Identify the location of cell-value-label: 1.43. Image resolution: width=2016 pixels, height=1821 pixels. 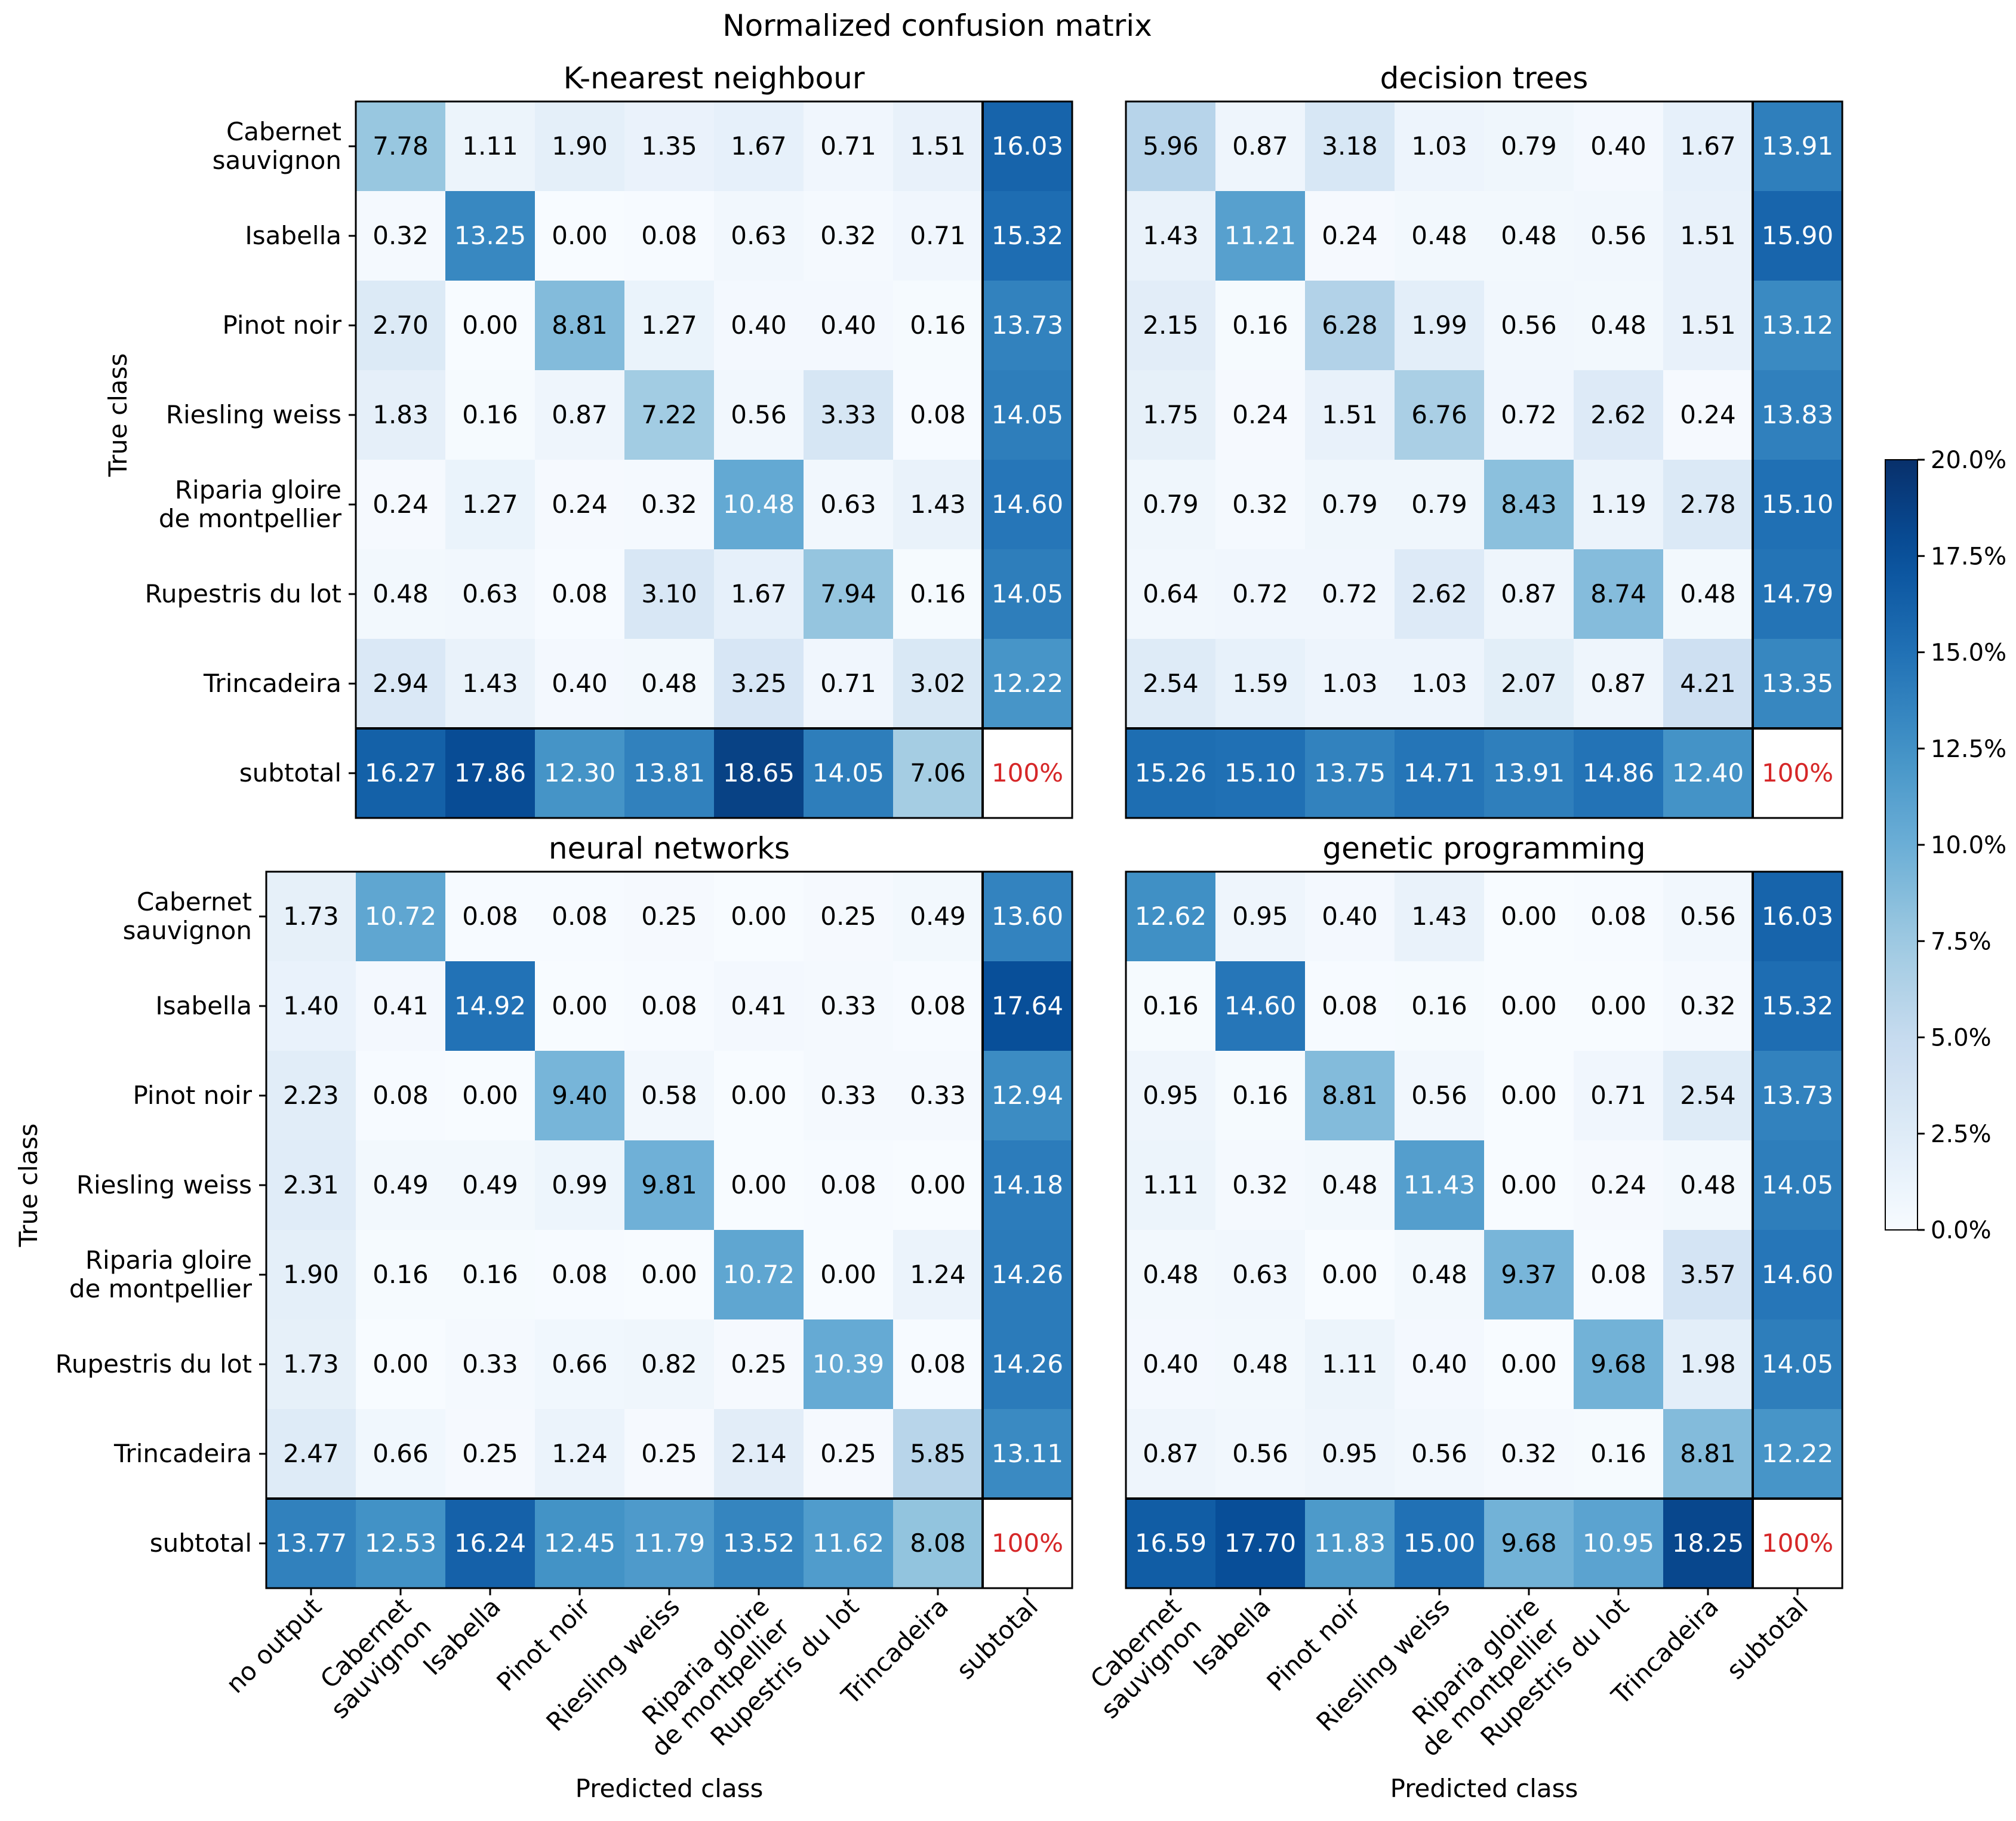
(490, 683).